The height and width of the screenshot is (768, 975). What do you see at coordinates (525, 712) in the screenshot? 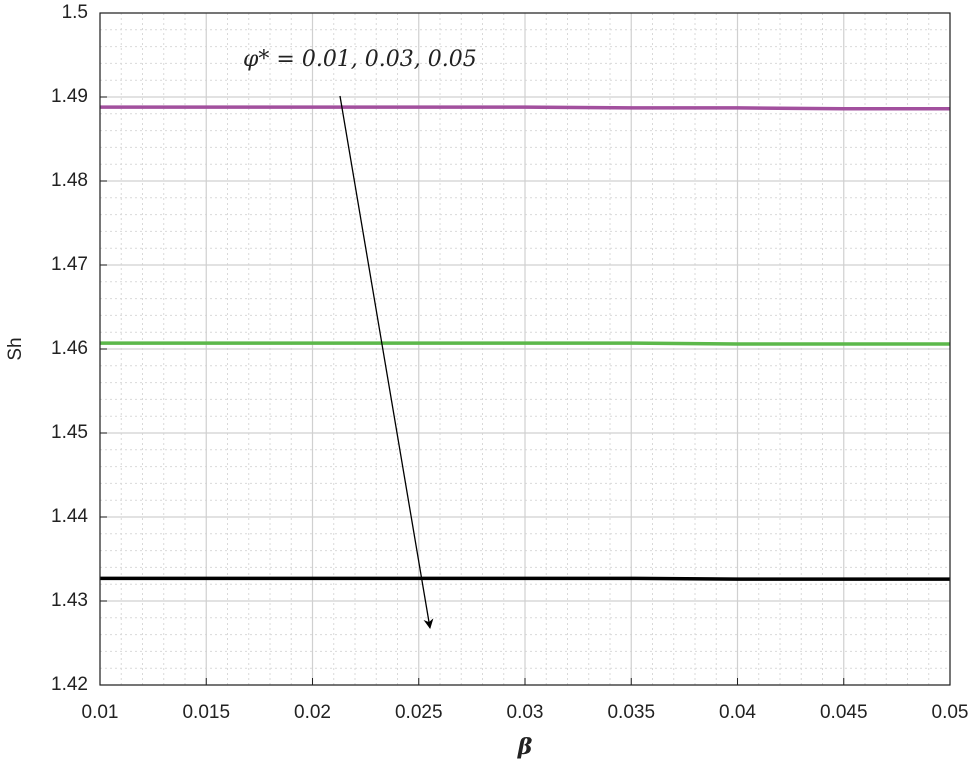
I see `x-tick-label: 0.03` at bounding box center [525, 712].